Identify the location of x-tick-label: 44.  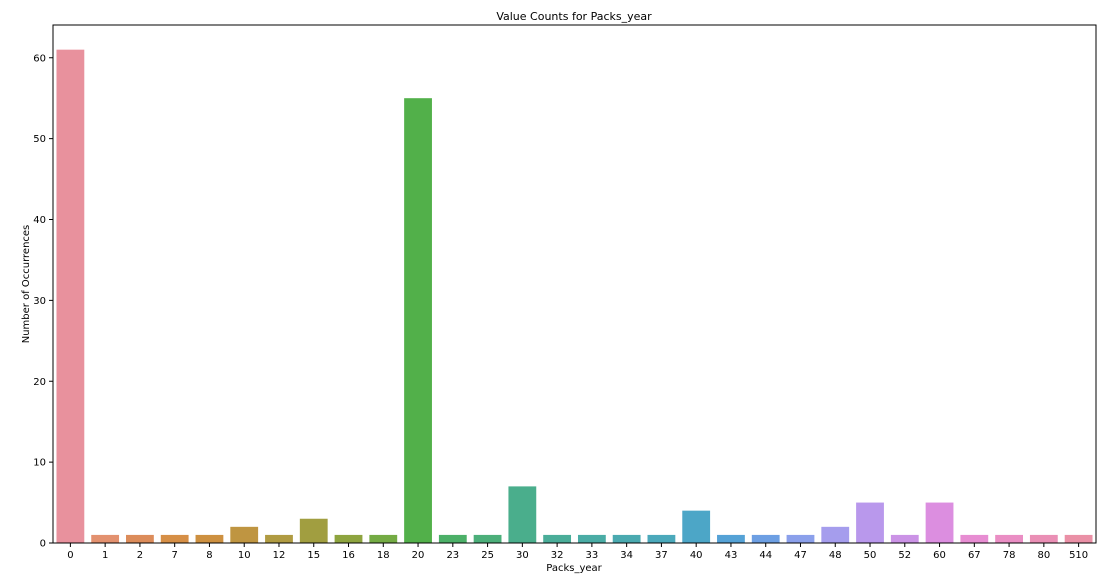
(765, 555).